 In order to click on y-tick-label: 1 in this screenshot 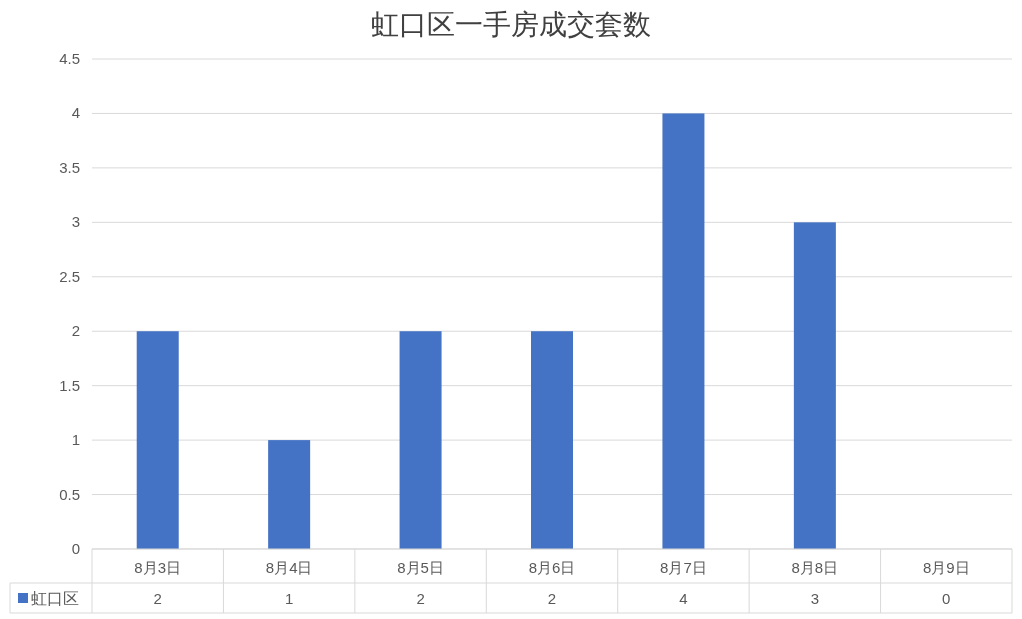, I will do `click(75, 440)`.